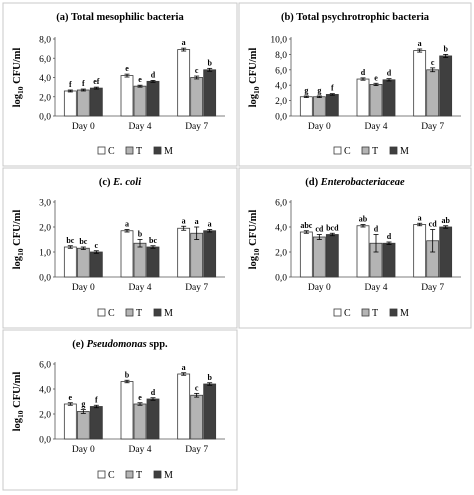 This screenshot has width=474, height=495. What do you see at coordinates (45, 204) in the screenshot?
I see `y-tick-label: 3,0` at bounding box center [45, 204].